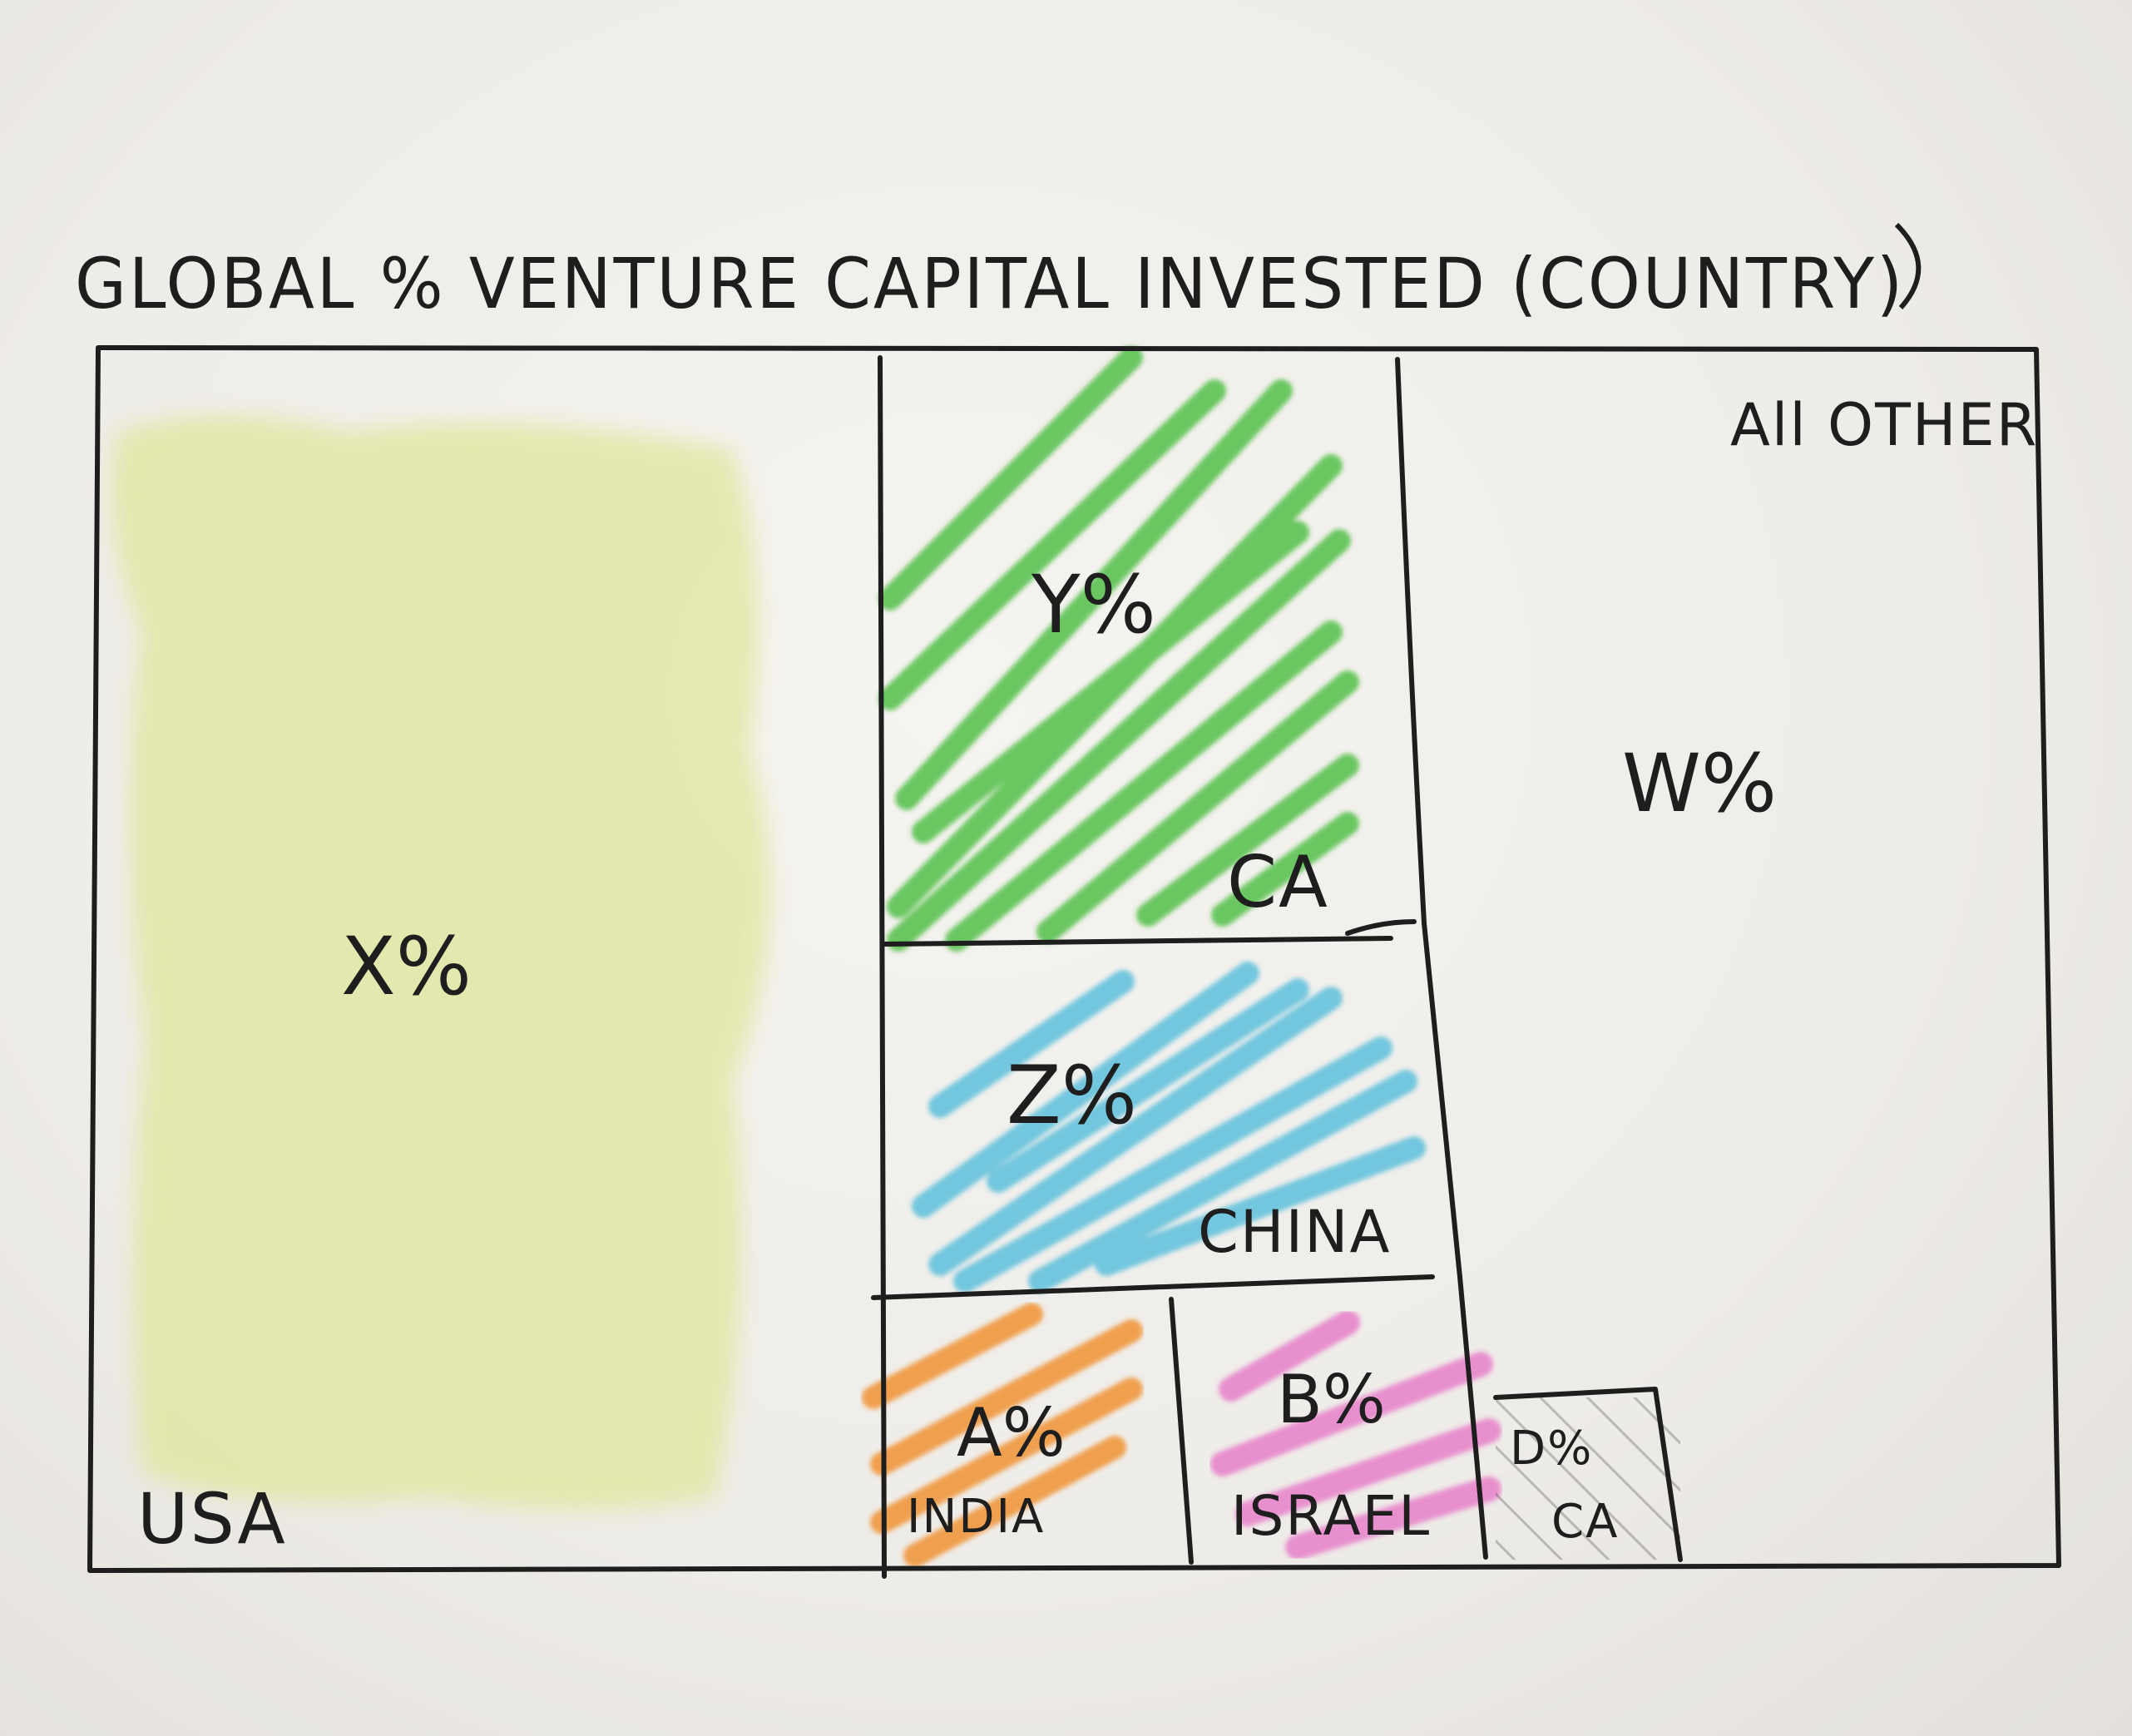  I want to click on ca-tick, so click(1381, 927).